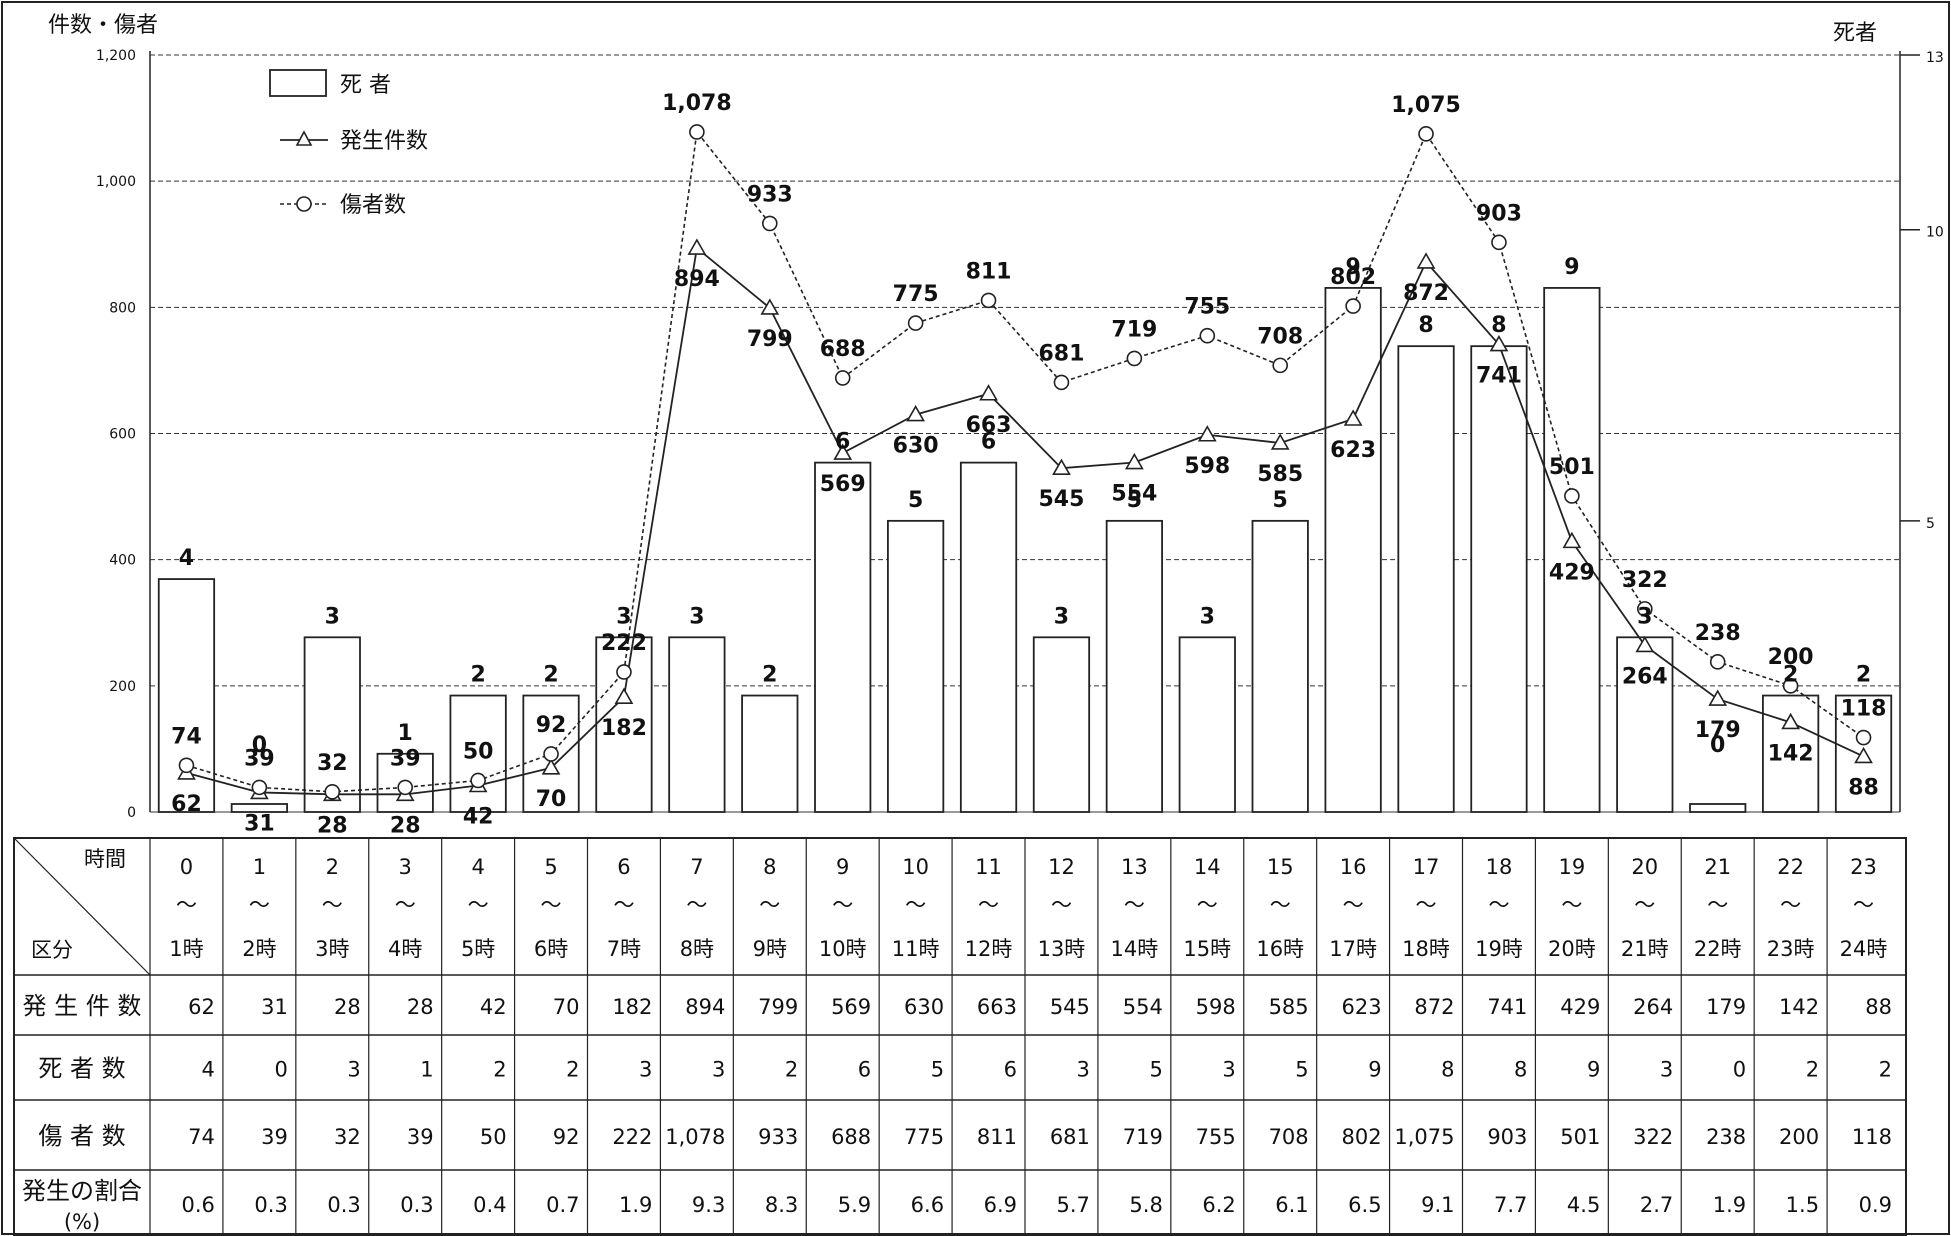 The height and width of the screenshot is (1236, 1951). I want to click on accident-value-label: 872, so click(1426, 293).